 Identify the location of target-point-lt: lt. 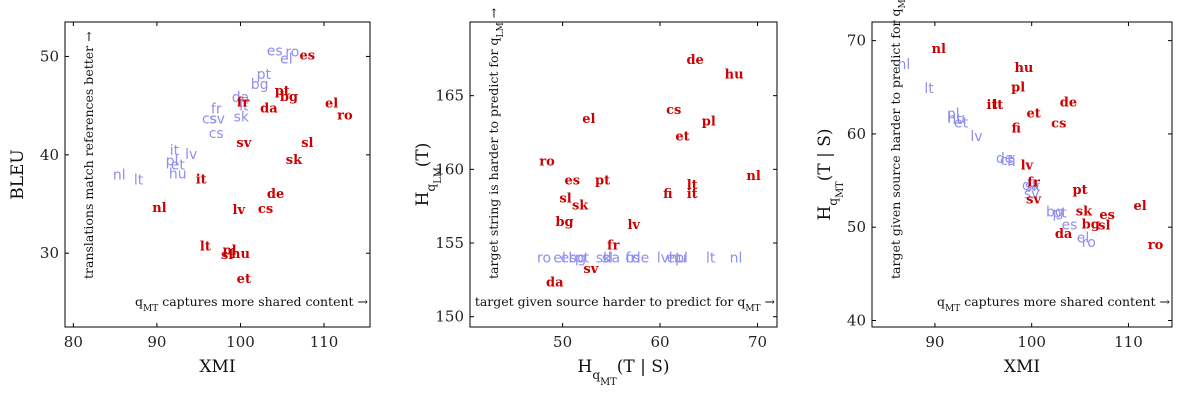
(692, 185).